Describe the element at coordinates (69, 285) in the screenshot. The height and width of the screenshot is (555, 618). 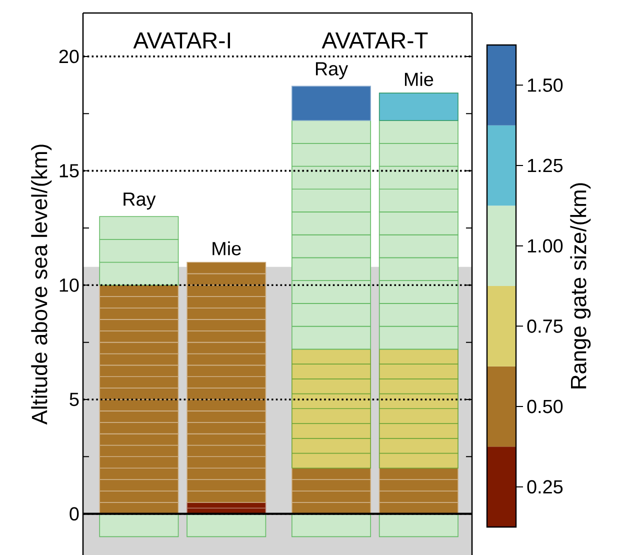
I see `y-tick-label: 10` at that location.